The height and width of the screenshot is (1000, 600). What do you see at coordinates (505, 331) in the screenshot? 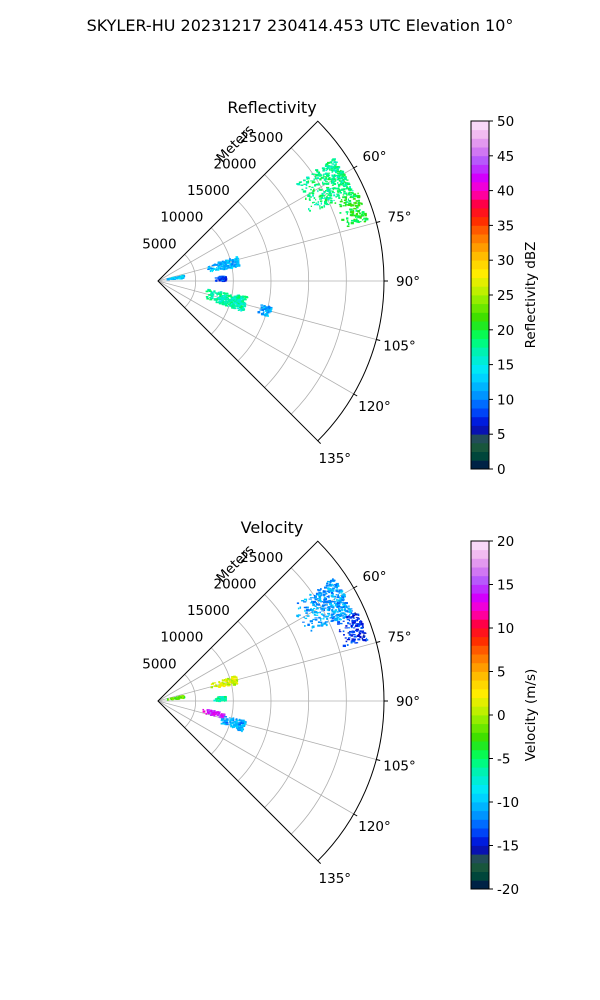
I see `colorbar-tick-label: 20` at bounding box center [505, 331].